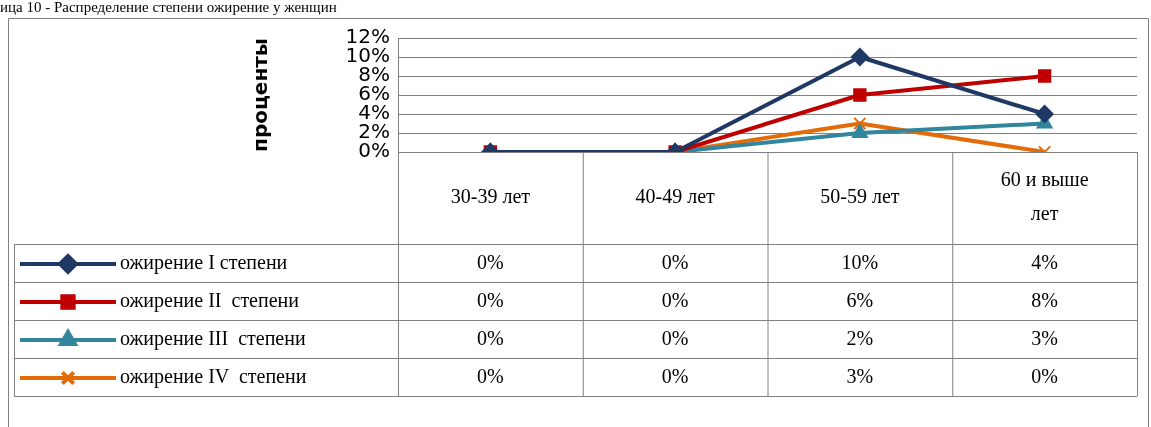  Describe the element at coordinates (204, 263) in the screenshot. I see `legend-label: ожирение I степени` at that location.